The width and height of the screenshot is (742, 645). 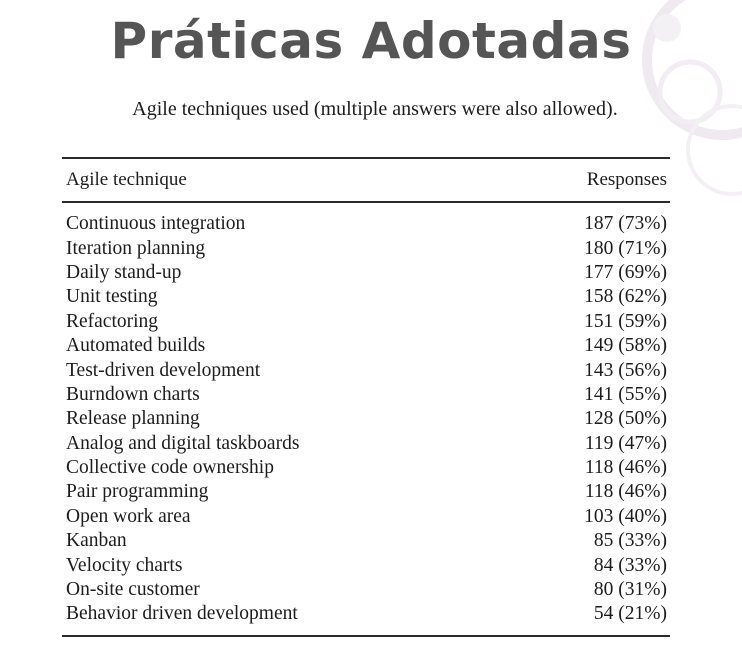 I want to click on table-row: Burndown charts 141 (55%), so click(x=366, y=395).